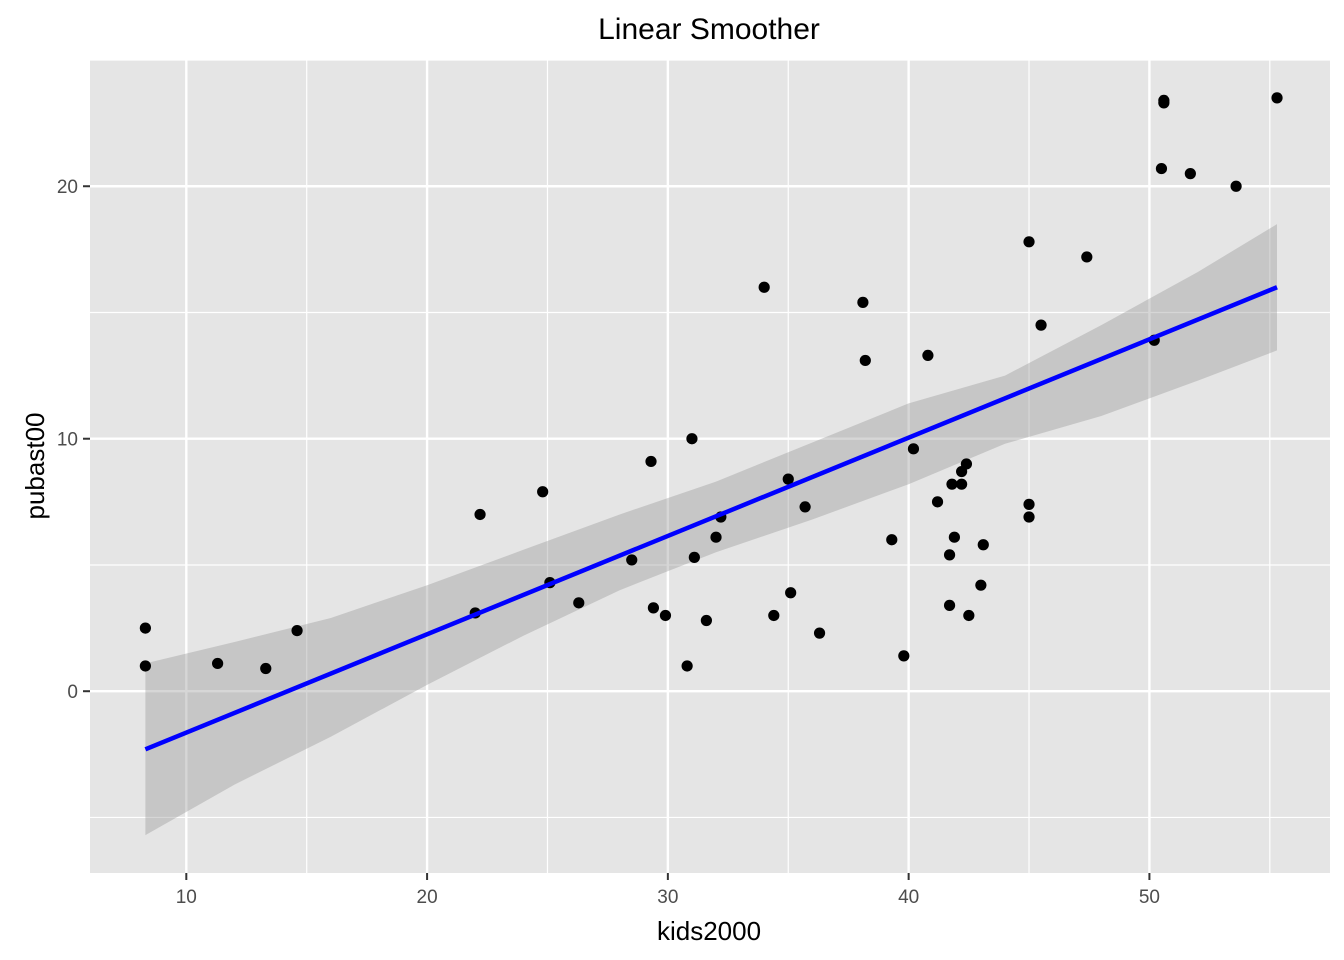 The width and height of the screenshot is (1344, 960). What do you see at coordinates (667, 897) in the screenshot?
I see `x-tick-label: 30` at bounding box center [667, 897].